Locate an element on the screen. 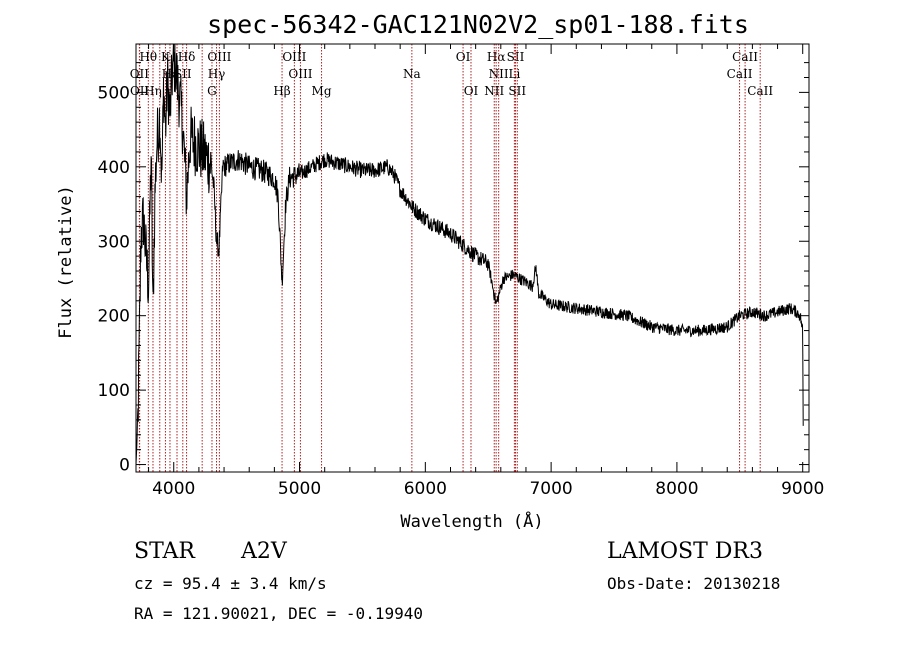 The image size is (900, 649). object-subclass: A2V is located at coordinates (264, 551).